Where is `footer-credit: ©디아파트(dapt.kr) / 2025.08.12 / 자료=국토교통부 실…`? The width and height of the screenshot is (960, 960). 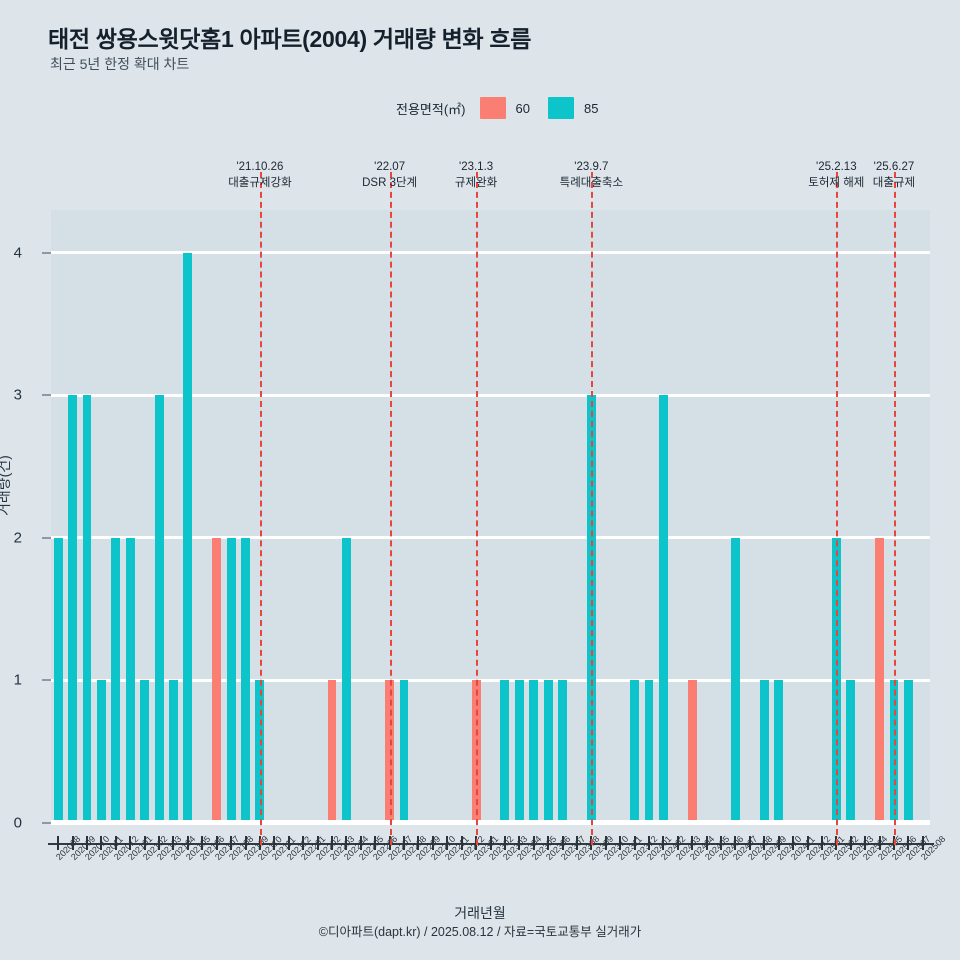
footer-credit: ©디아파트(dapt.kr) / 2025.08.12 / 자료=국토교통부 실… is located at coordinates (480, 932).